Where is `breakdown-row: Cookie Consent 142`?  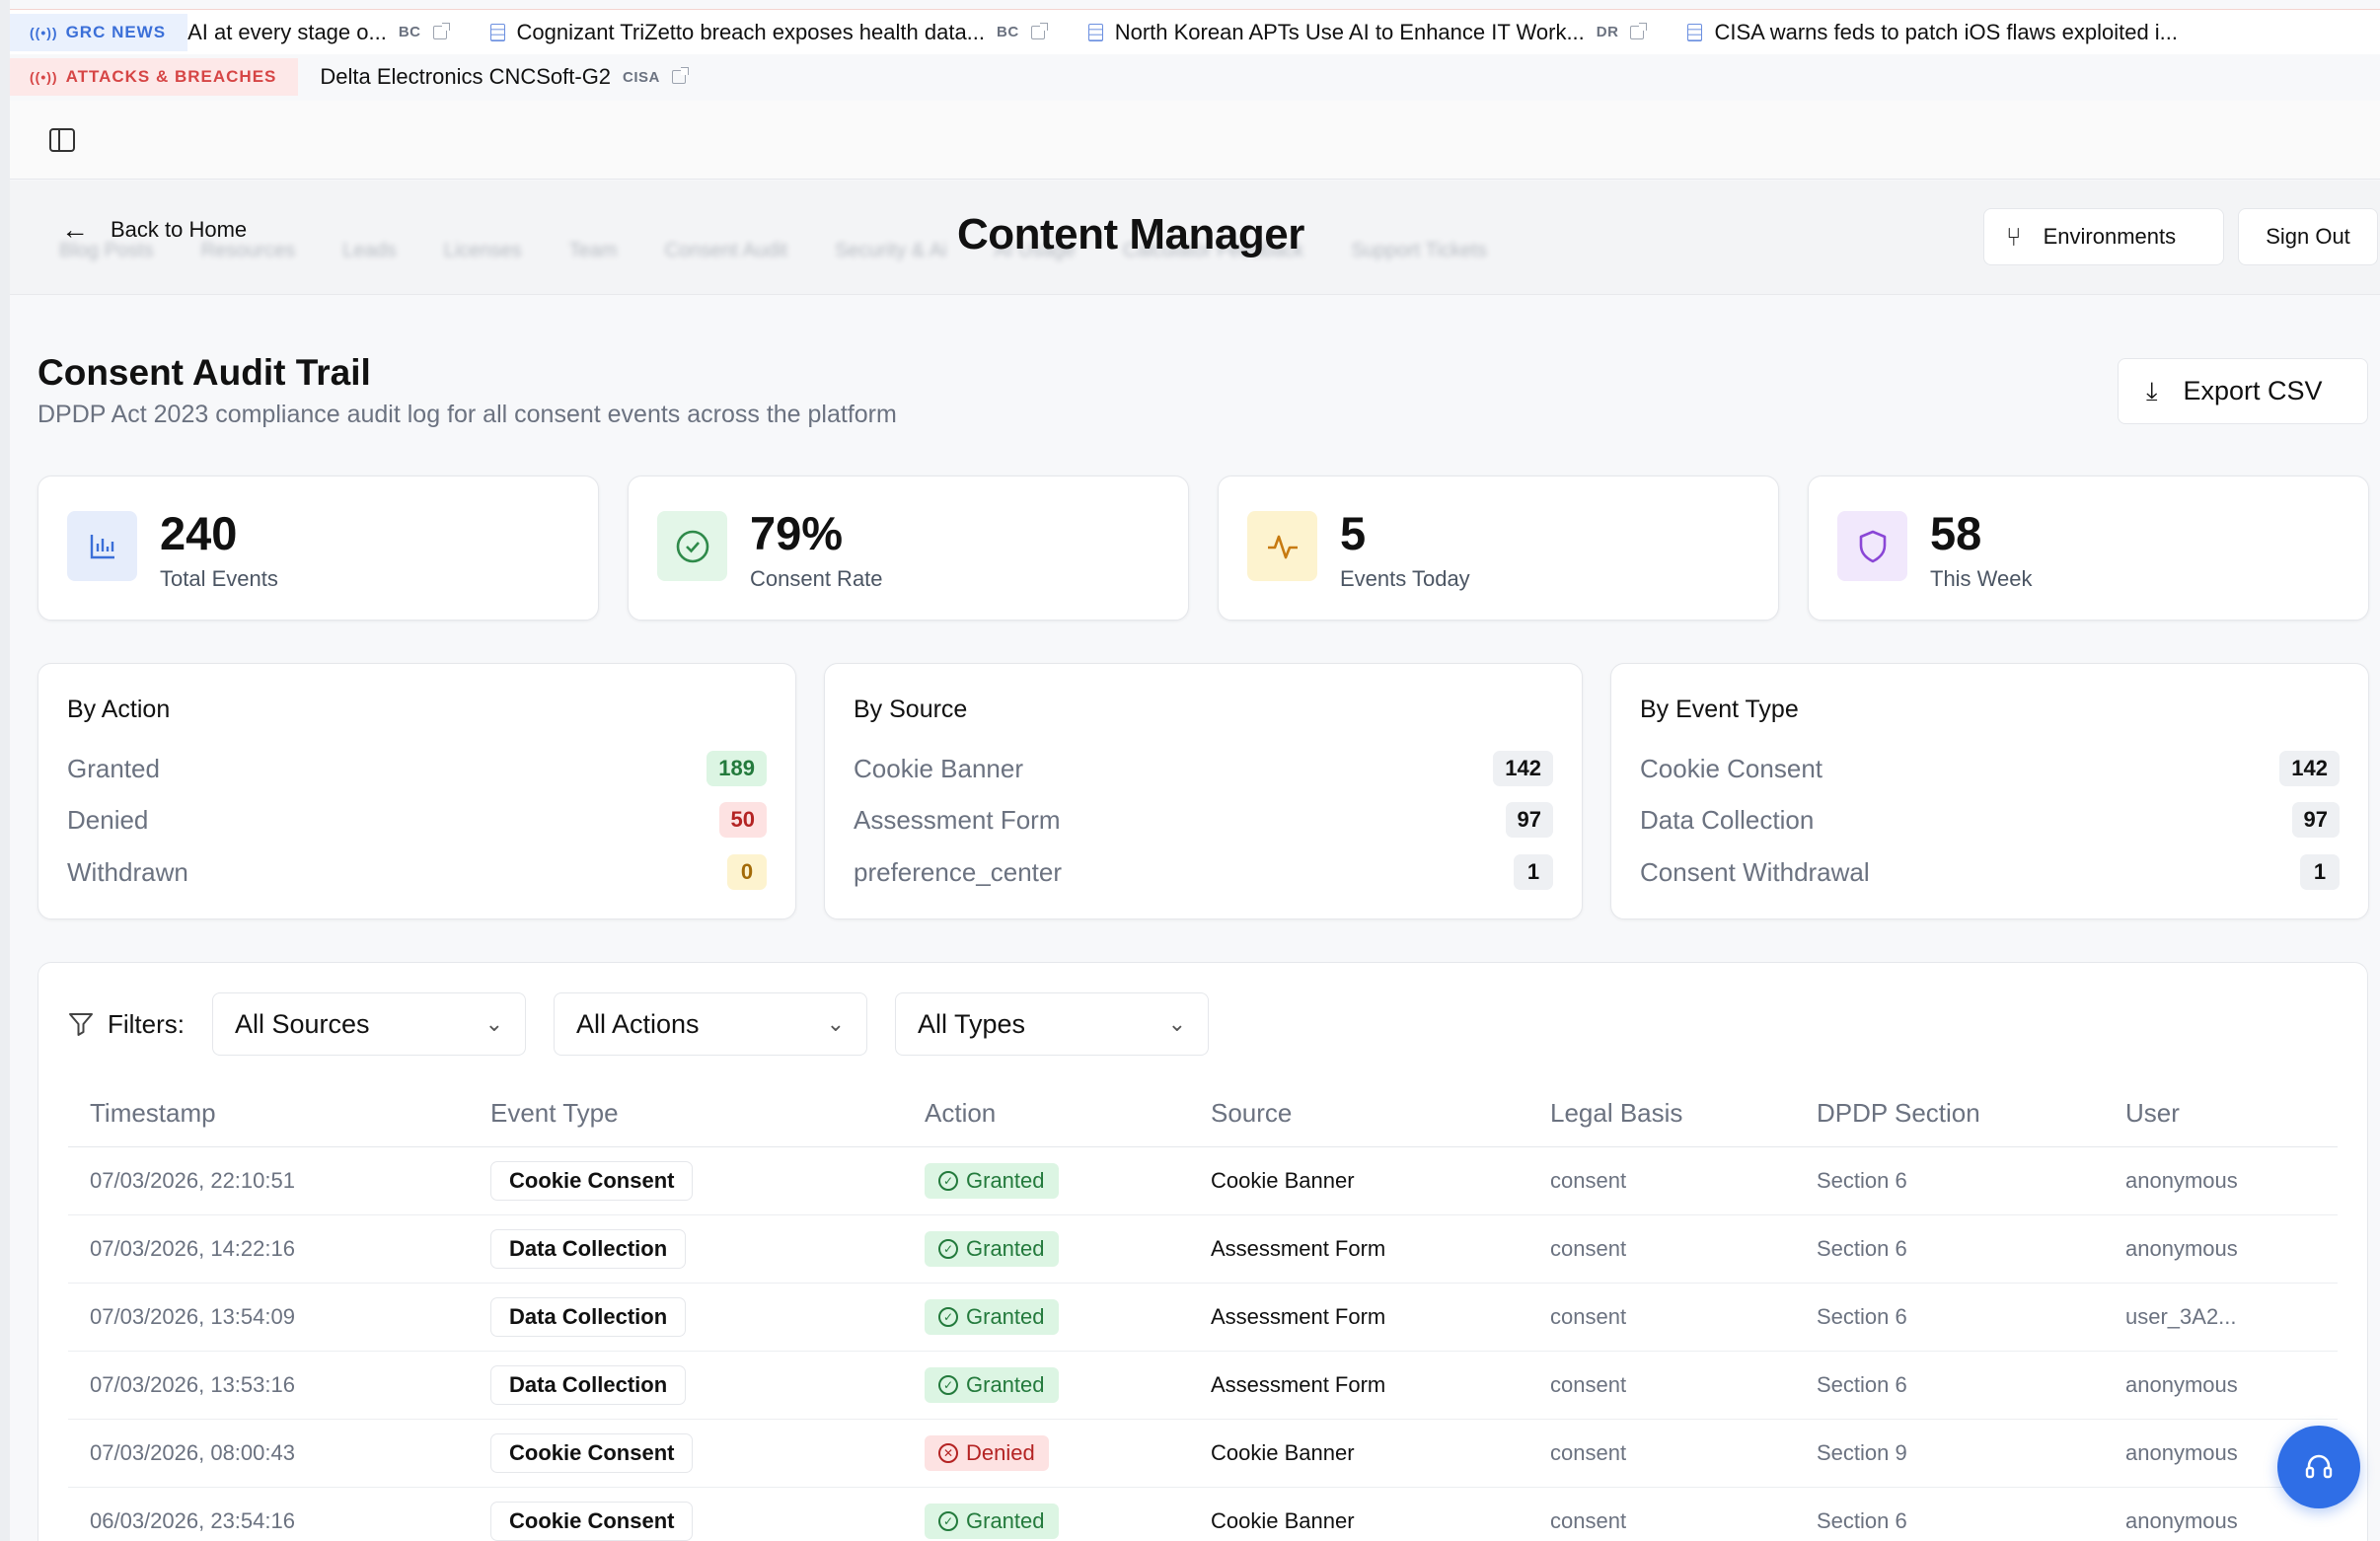 breakdown-row: Cookie Consent 142 is located at coordinates (1990, 769).